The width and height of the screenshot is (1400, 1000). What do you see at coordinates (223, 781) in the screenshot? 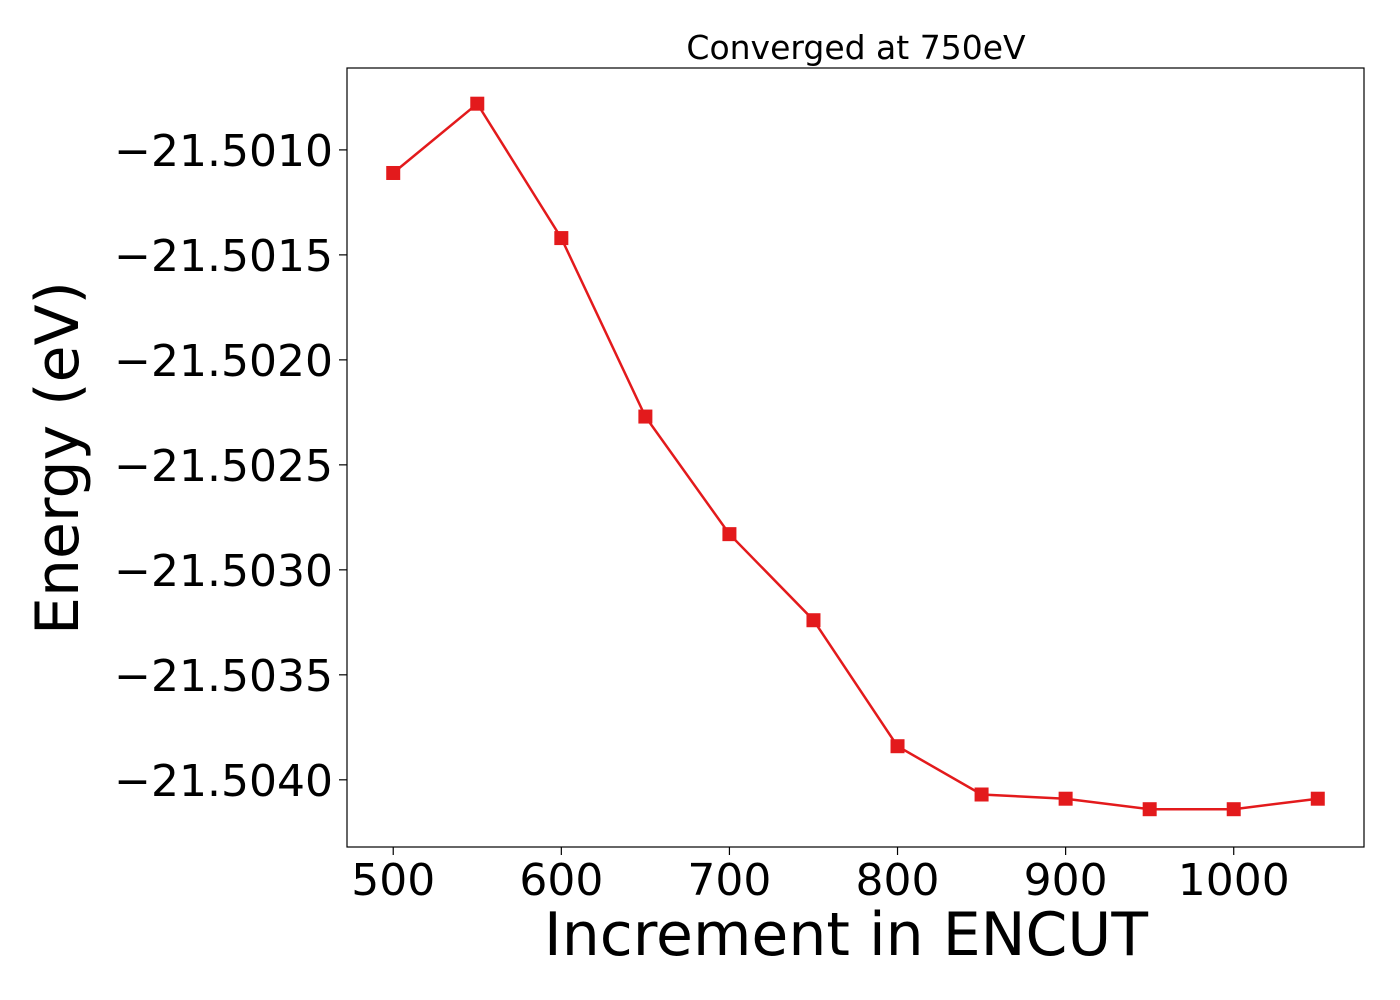
I see `y-tick-label: −21.5040` at bounding box center [223, 781].